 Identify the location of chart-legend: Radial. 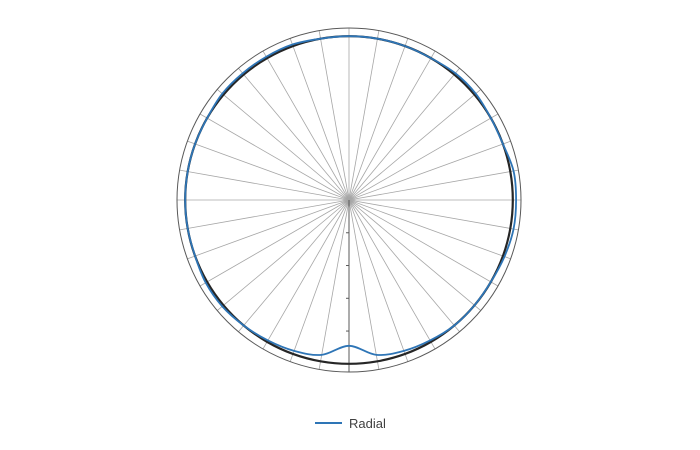
(350, 423).